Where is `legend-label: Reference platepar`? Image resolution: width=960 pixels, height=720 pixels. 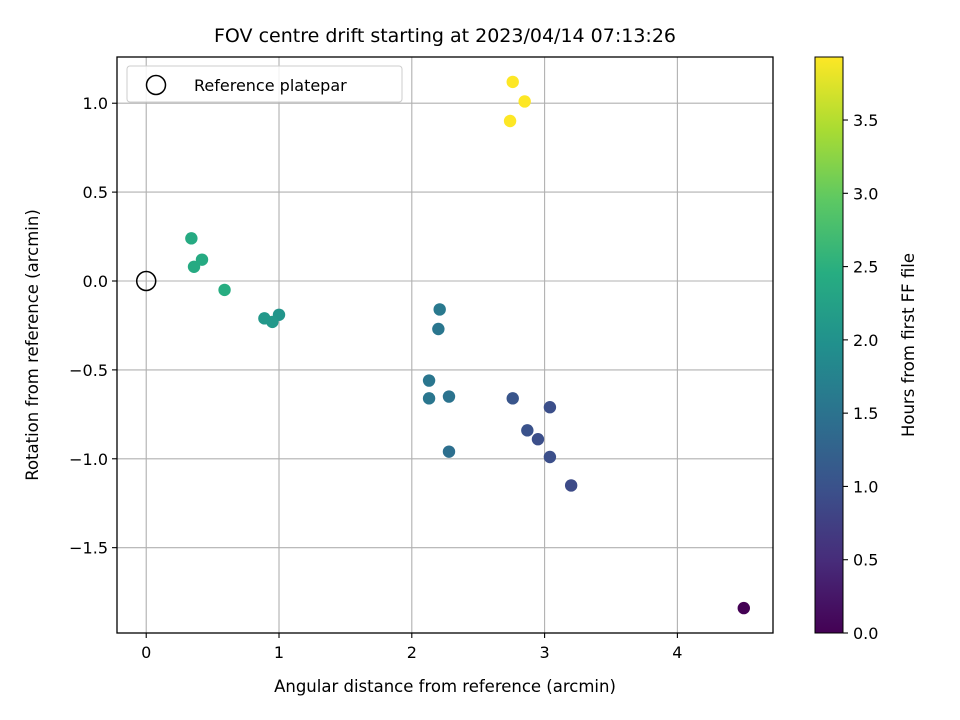
legend-label: Reference platepar is located at coordinates (270, 85).